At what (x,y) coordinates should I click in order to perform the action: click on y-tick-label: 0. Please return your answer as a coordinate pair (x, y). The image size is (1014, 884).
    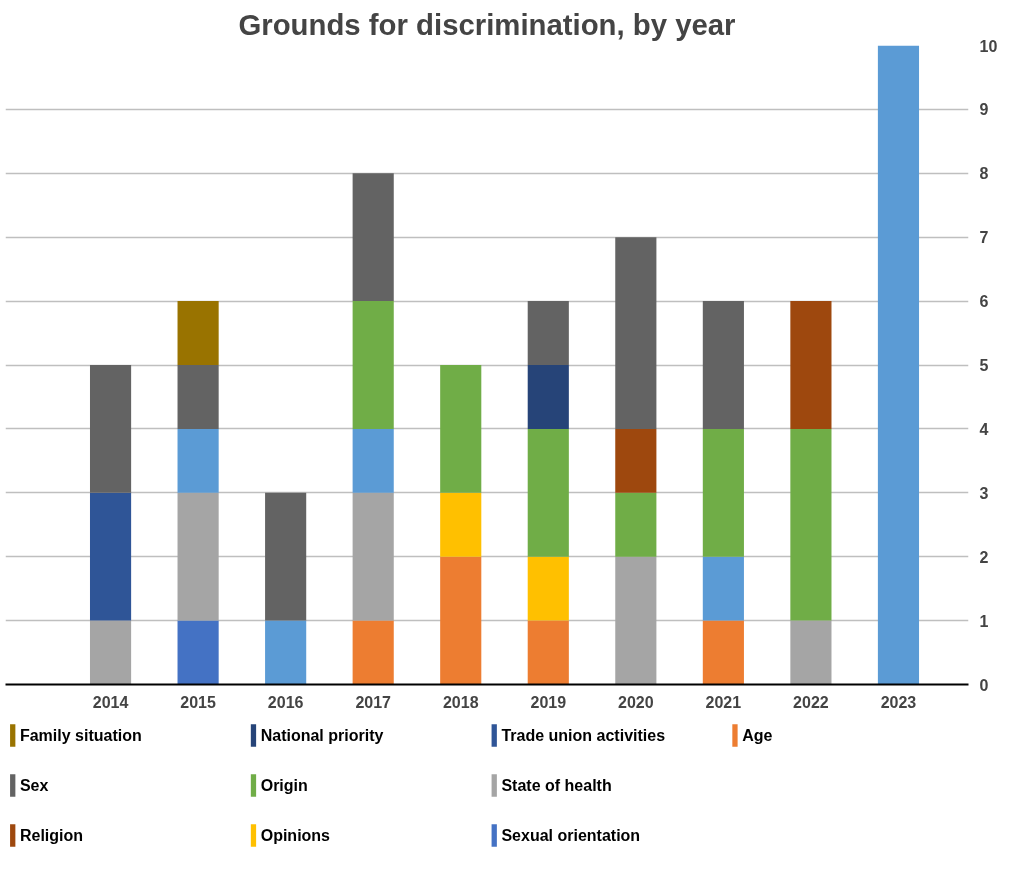
    Looking at the image, I should click on (984, 685).